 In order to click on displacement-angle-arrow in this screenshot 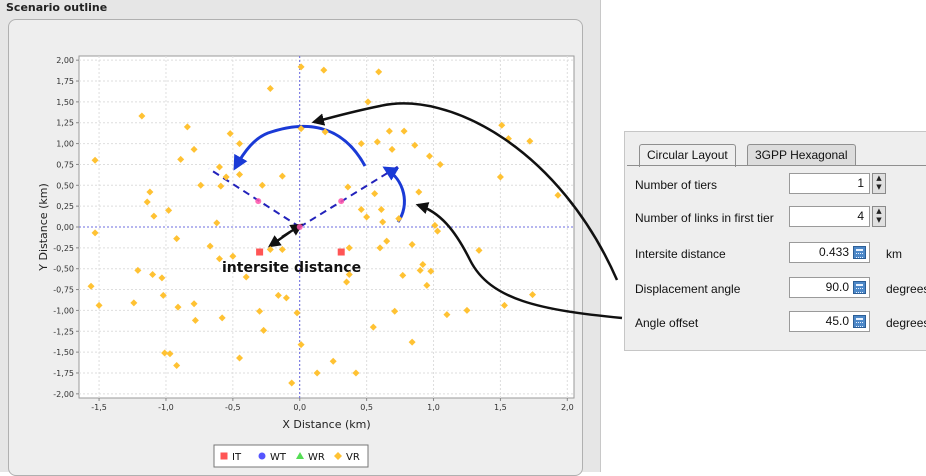, I will do `click(300, 147)`.